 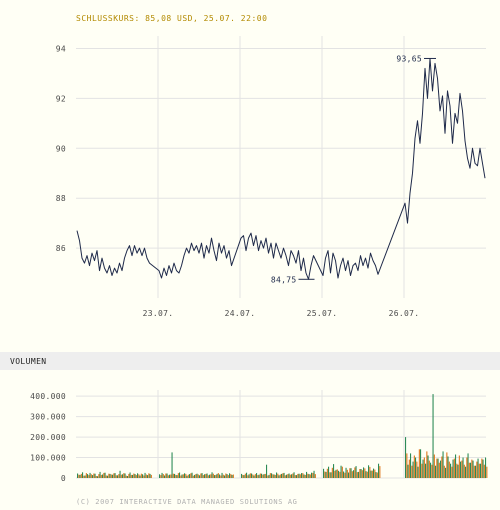 What do you see at coordinates (322, 313) in the screenshot?
I see `price-x-tick-label: 25.07.` at bounding box center [322, 313].